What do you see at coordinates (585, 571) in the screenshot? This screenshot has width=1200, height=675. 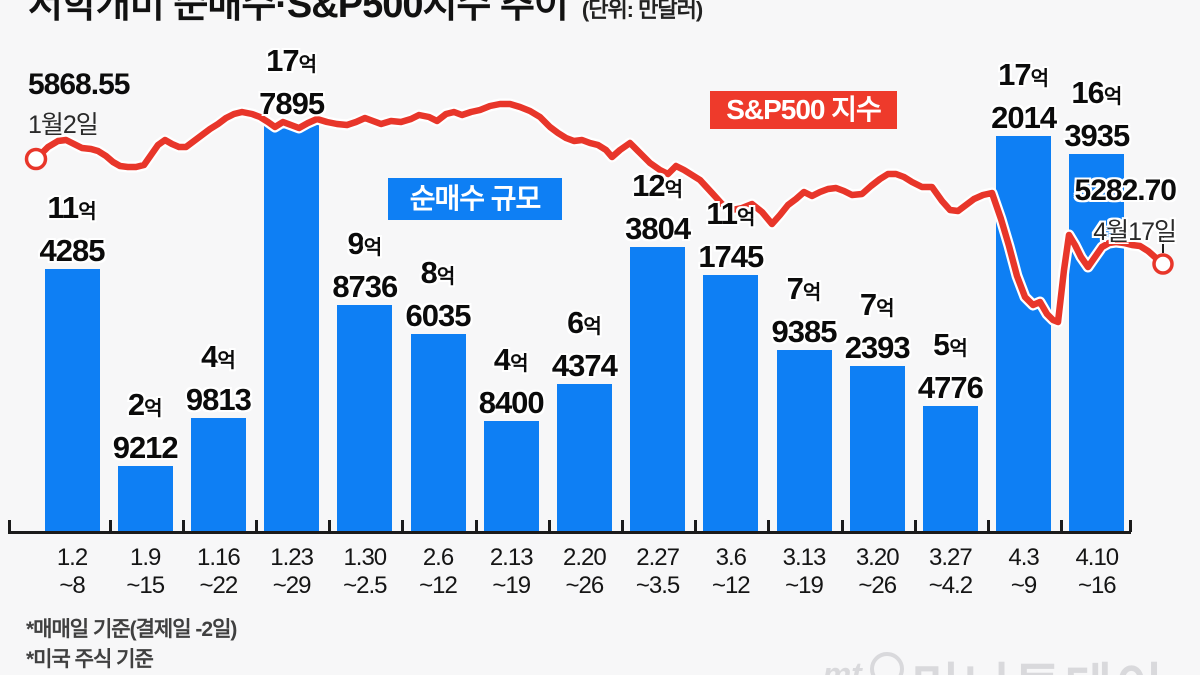 I see `x-axis-label: 2.20 ~26` at bounding box center [585, 571].